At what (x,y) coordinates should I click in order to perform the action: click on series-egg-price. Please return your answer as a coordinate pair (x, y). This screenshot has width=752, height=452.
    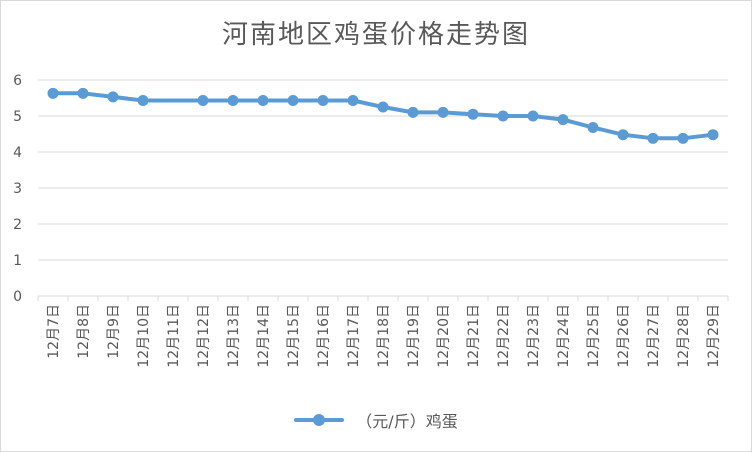
    Looking at the image, I should click on (383, 115).